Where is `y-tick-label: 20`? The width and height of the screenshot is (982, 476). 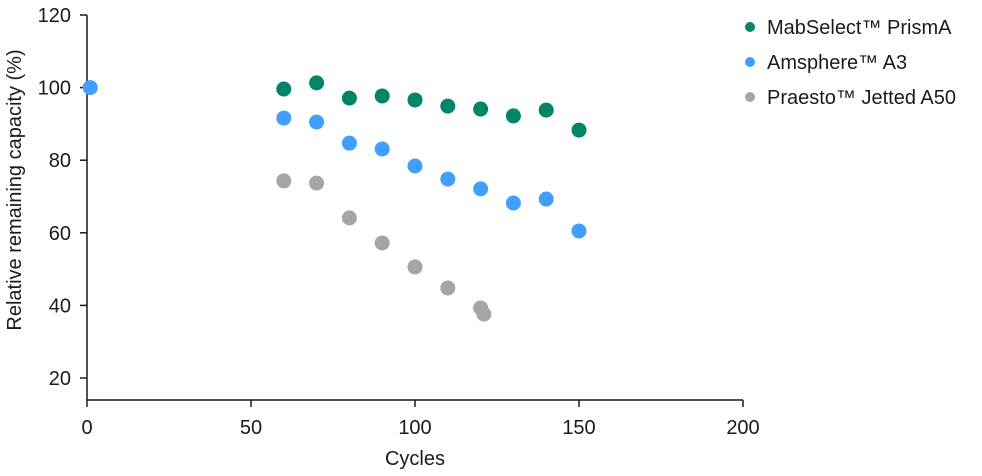 y-tick-label: 20 is located at coordinates (60, 379).